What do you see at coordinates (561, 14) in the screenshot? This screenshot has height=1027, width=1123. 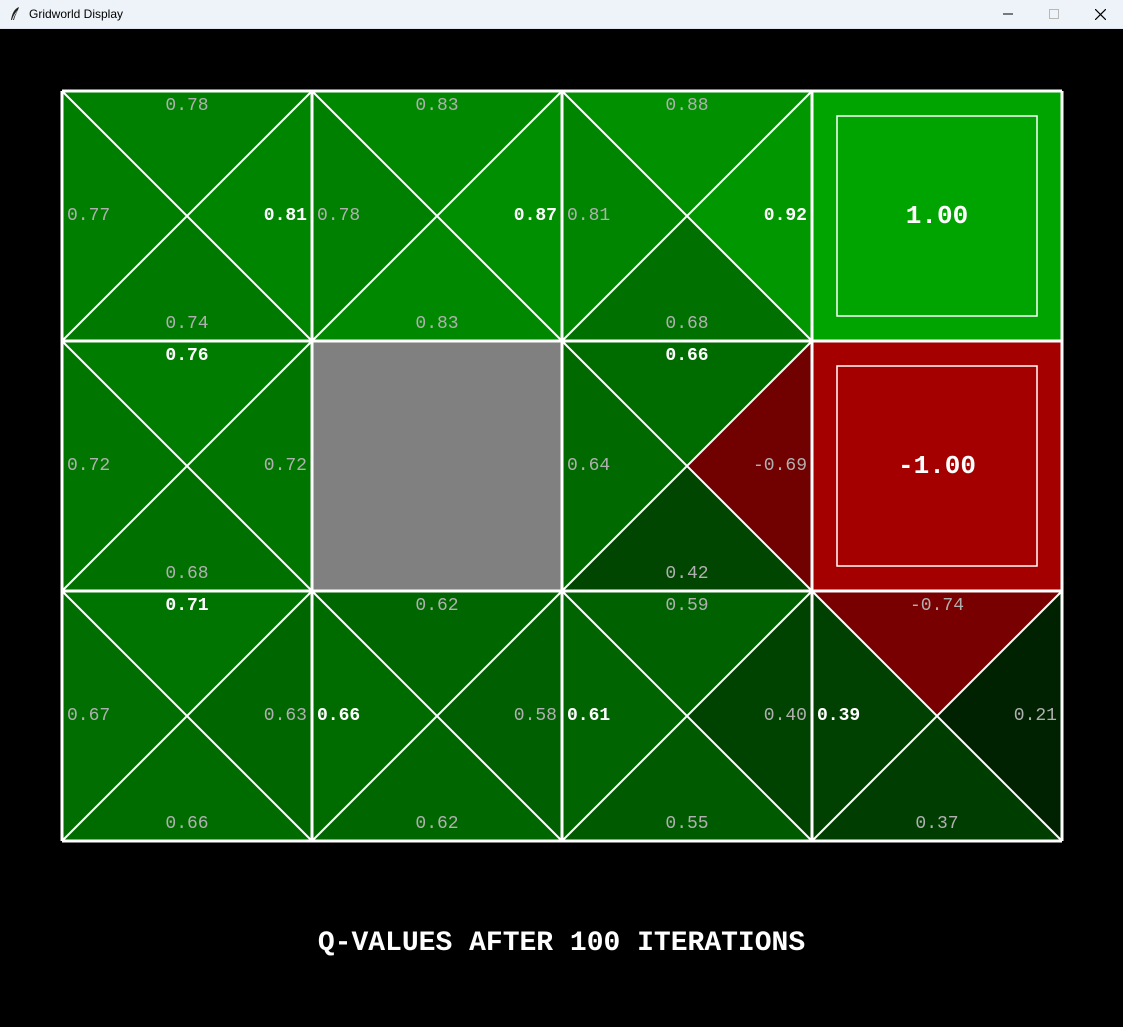 I see `window-titlebar: Gridworld Display` at bounding box center [561, 14].